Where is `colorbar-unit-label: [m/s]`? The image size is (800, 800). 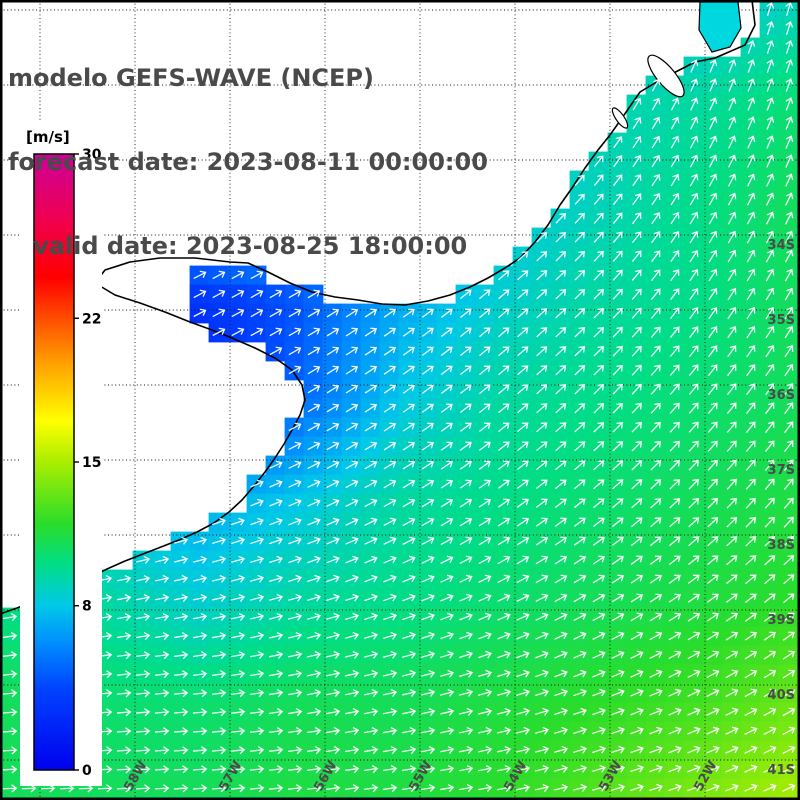 colorbar-unit-label: [m/s] is located at coordinates (48, 137).